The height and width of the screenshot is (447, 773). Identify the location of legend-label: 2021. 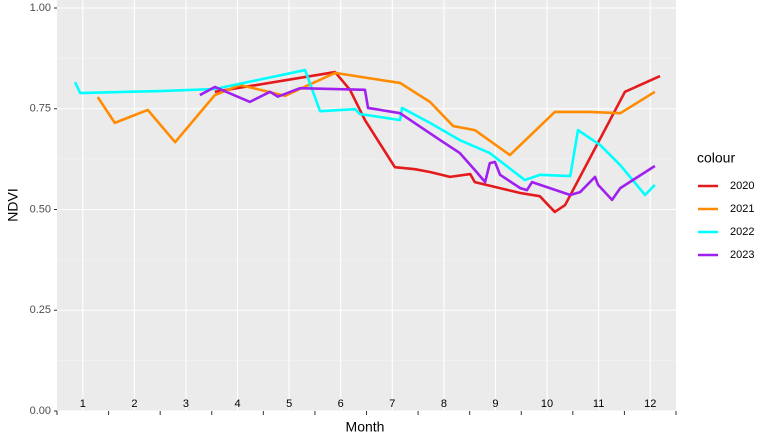
(742, 209).